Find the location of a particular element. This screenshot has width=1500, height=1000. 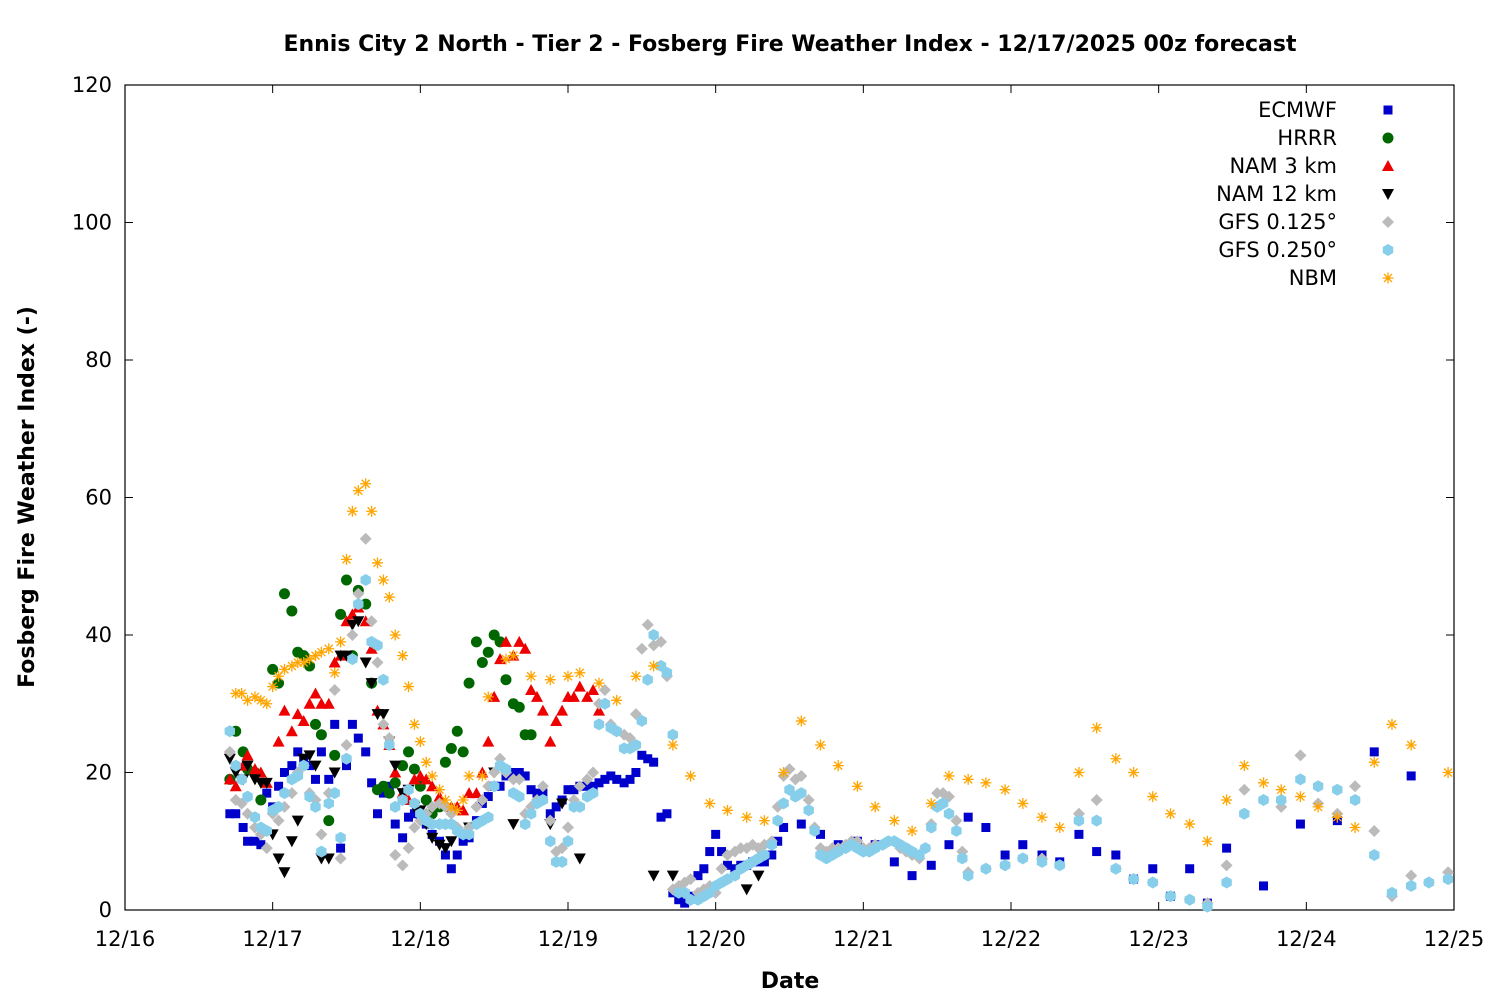

x-tick-label: 12/21 is located at coordinates (863, 939).